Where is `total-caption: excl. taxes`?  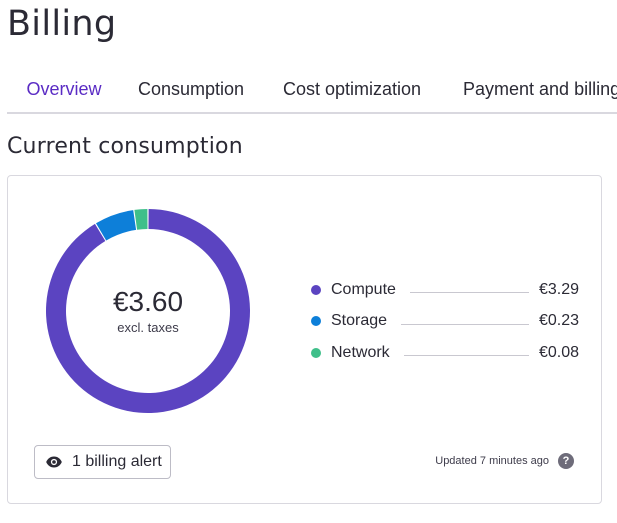
total-caption: excl. taxes is located at coordinates (148, 327).